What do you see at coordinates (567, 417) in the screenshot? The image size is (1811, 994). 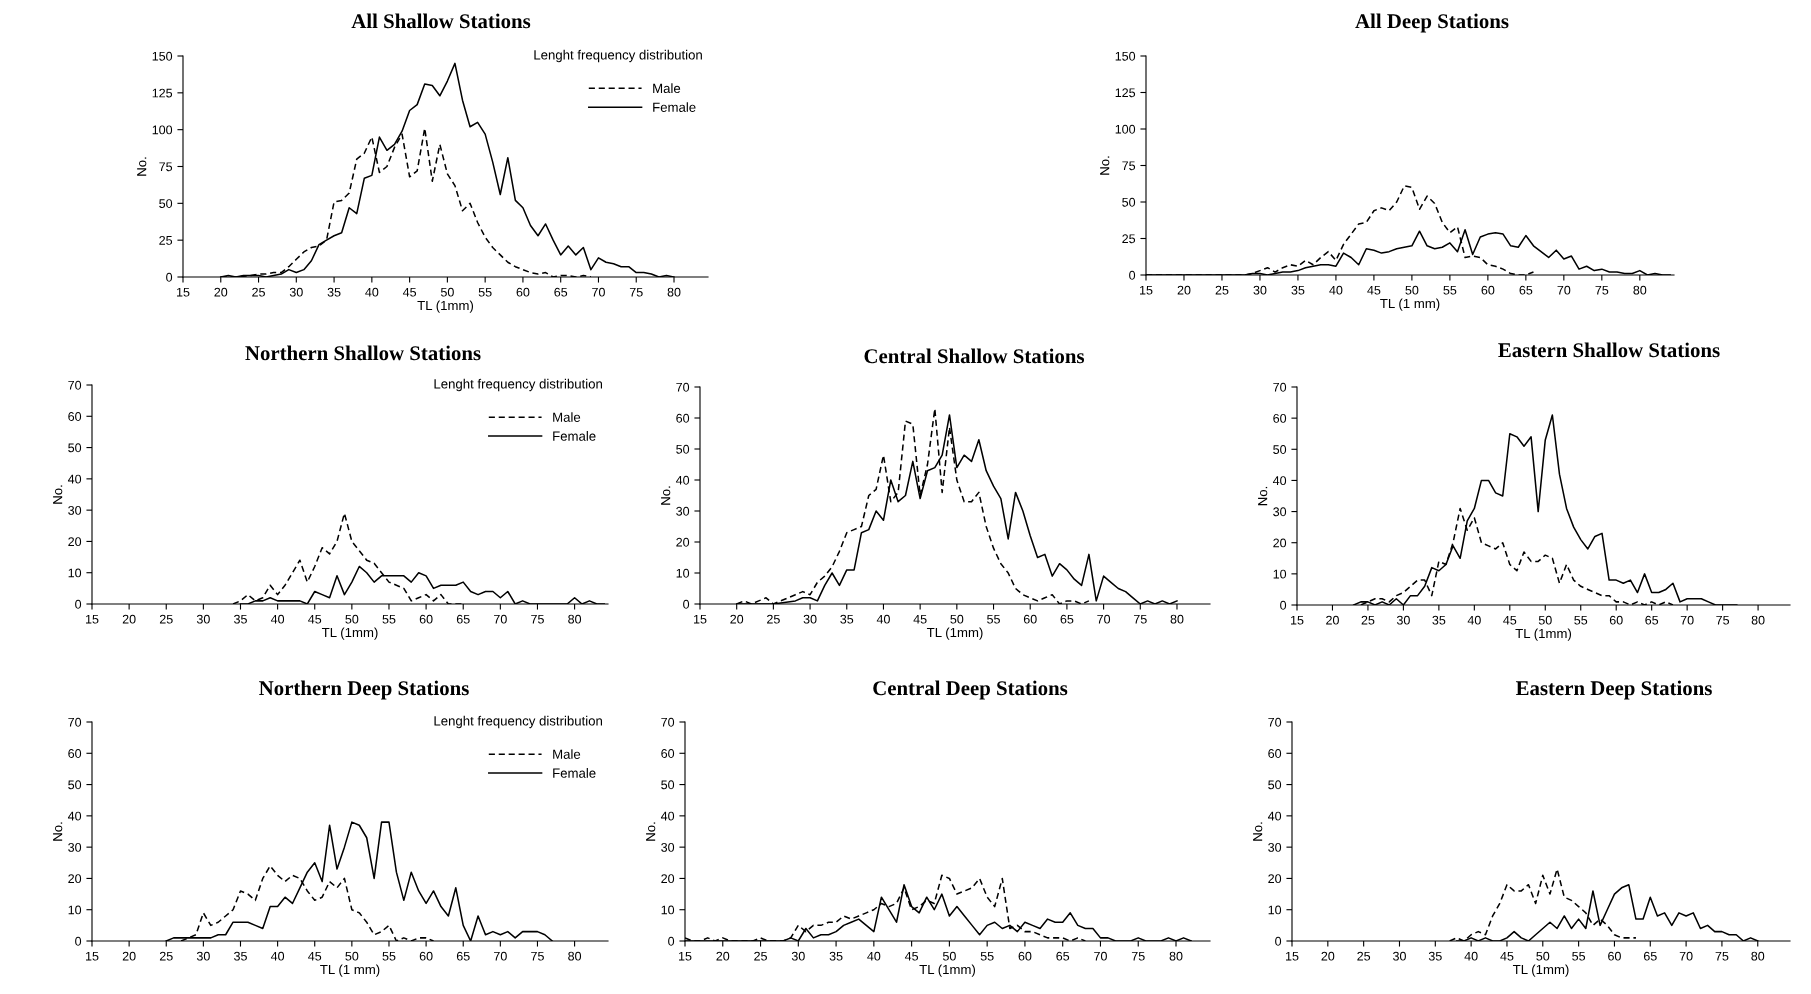 I see `legend-label: Male` at bounding box center [567, 417].